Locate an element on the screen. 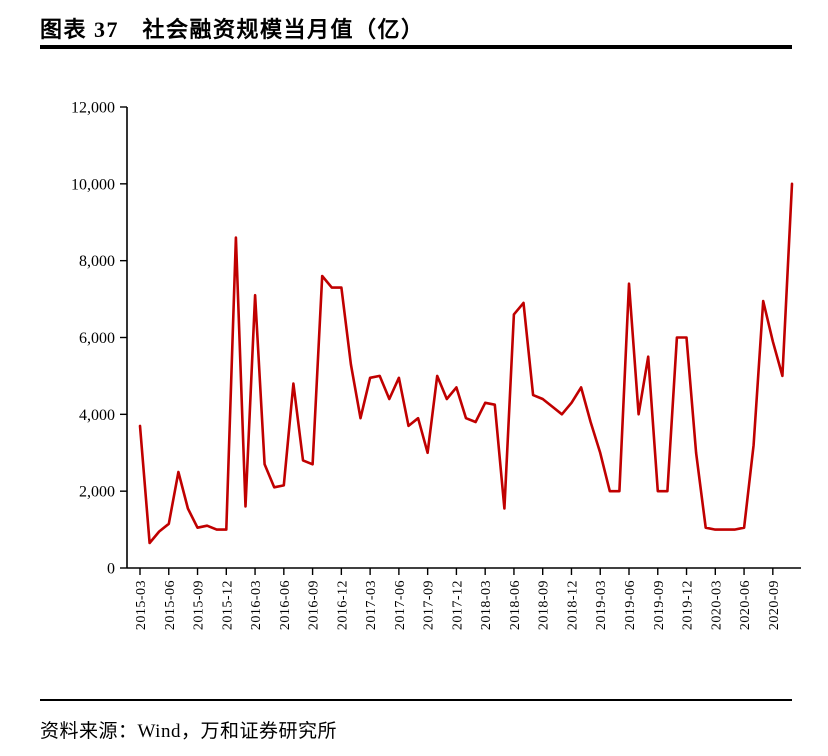 The image size is (828, 756). footer-rule is located at coordinates (416, 700).